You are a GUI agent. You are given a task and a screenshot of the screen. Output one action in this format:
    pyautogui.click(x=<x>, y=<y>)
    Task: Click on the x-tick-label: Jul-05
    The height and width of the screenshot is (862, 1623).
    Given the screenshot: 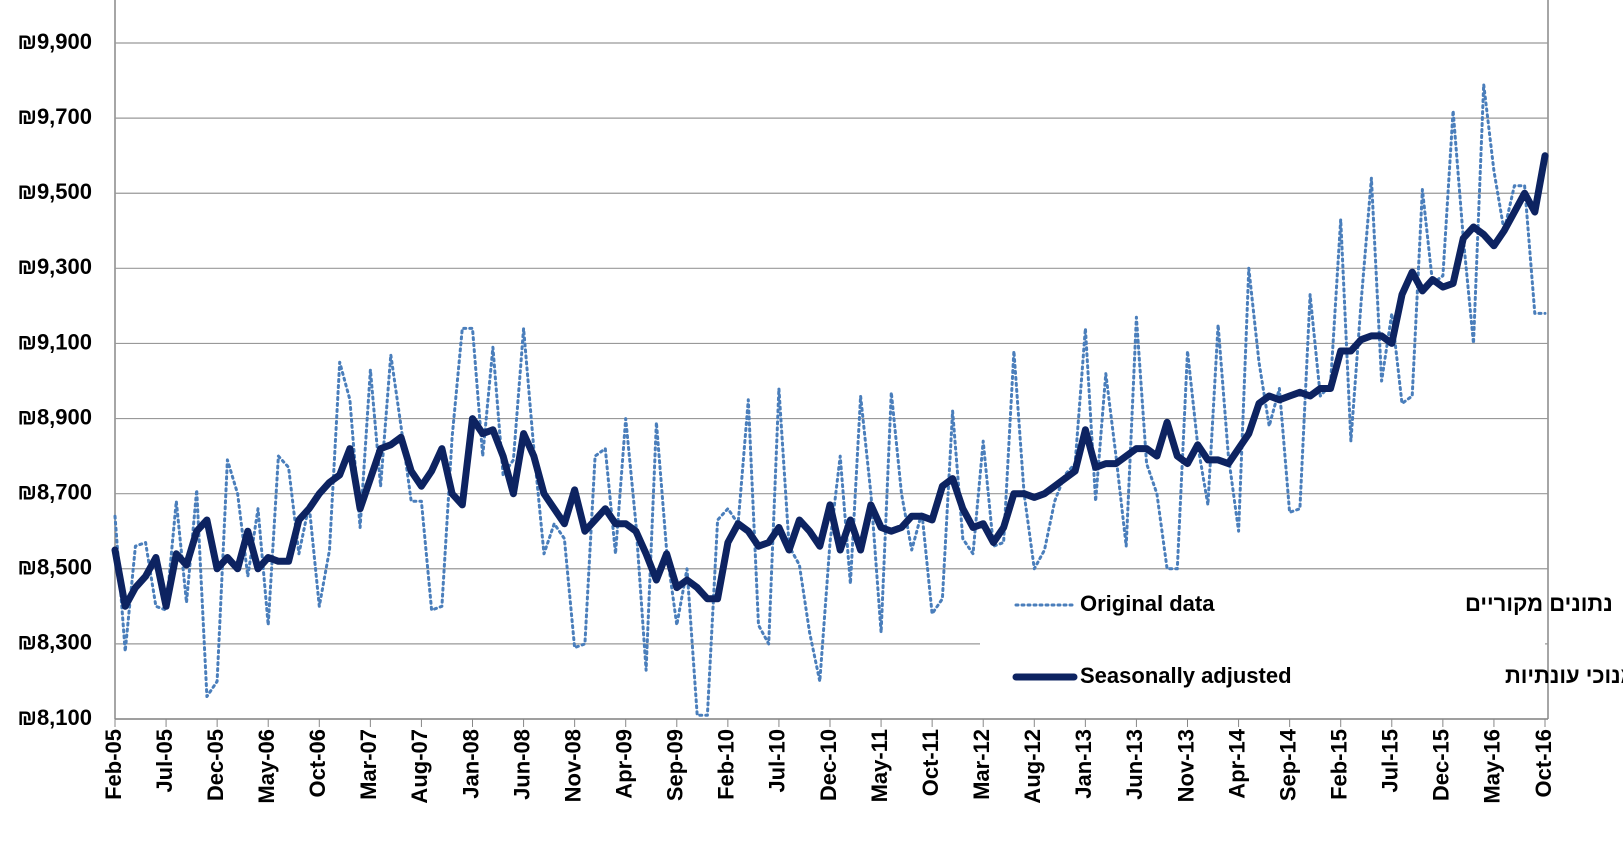 What is the action you would take?
    pyautogui.click(x=164, y=761)
    